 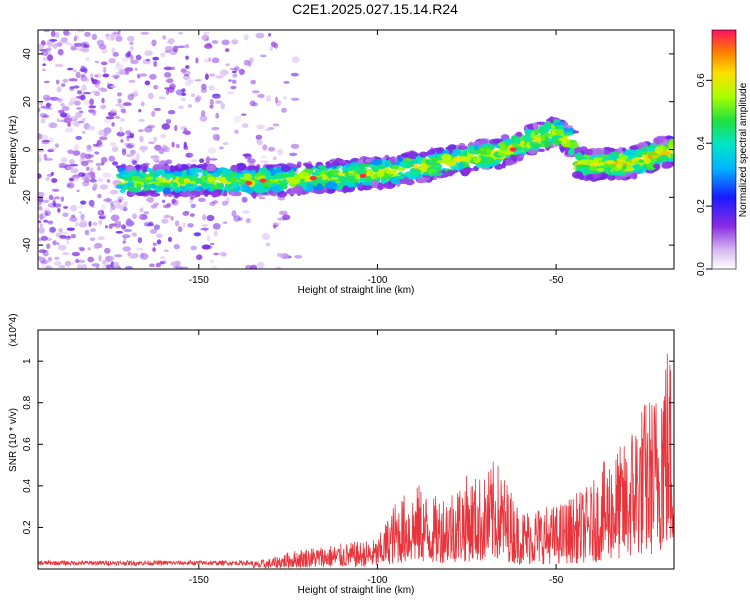 I want to click on bottom-x-axis-label: Height of straight line (km), so click(x=356, y=590).